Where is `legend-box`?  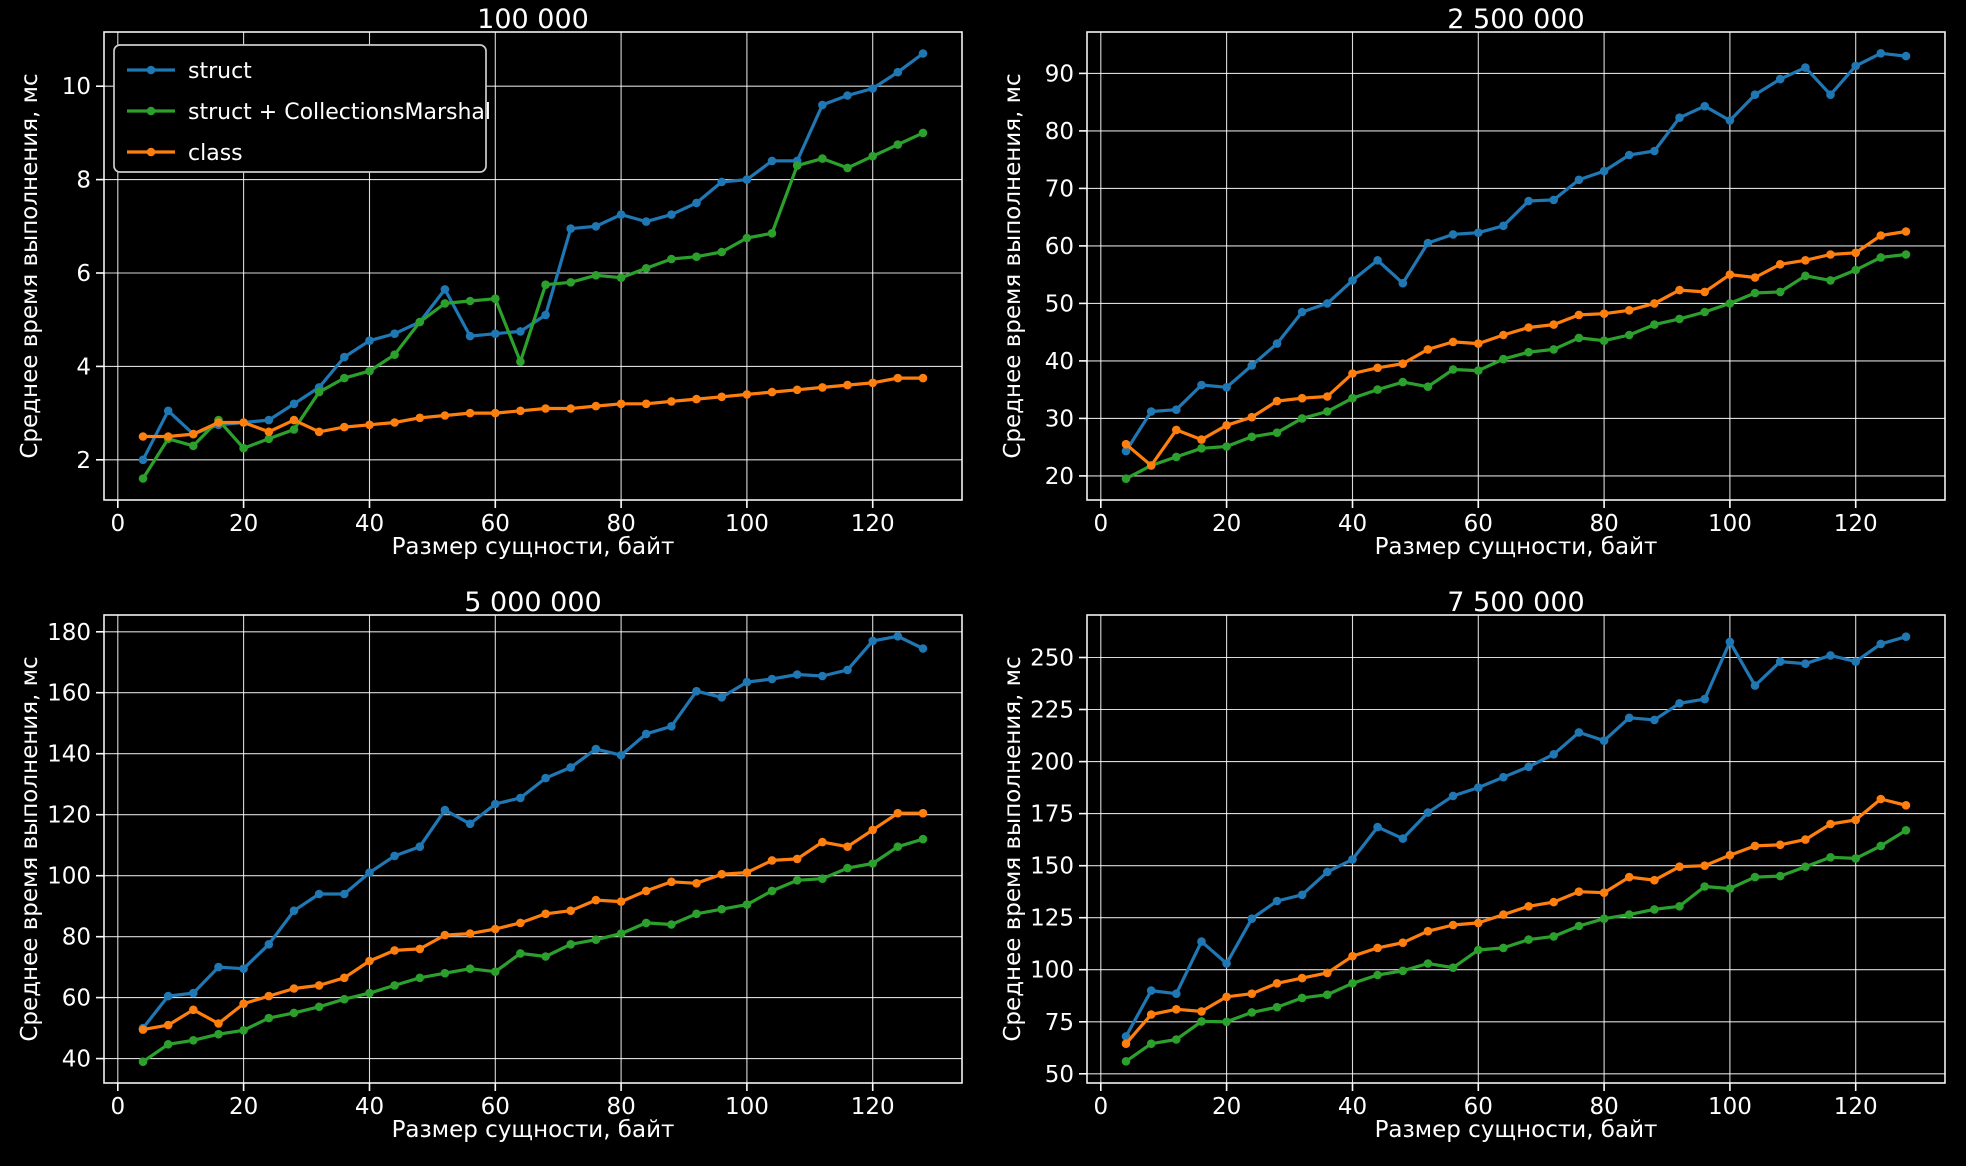
legend-box is located at coordinates (300, 108).